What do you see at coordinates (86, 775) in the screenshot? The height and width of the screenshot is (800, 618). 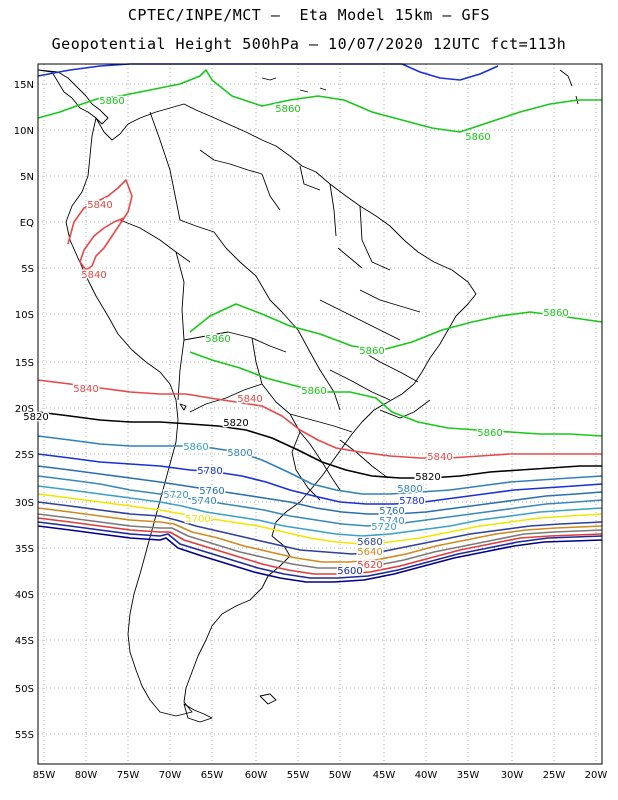 I see `lon-label: 80W` at bounding box center [86, 775].